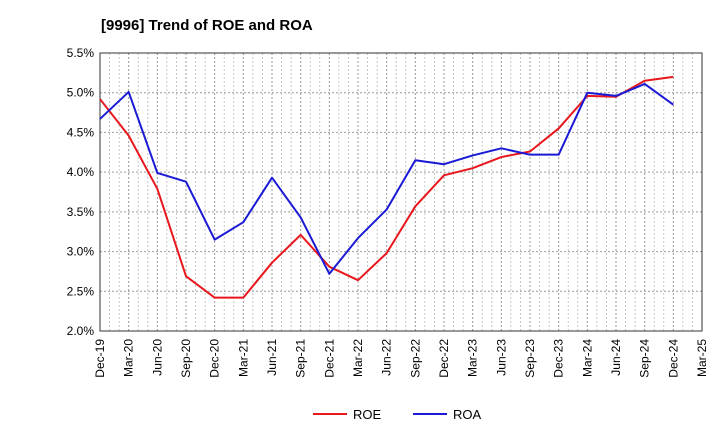 This screenshot has width=720, height=440. Describe the element at coordinates (207, 25) in the screenshot. I see `chart-title: [9996] Trend of ROE and ROA` at that location.